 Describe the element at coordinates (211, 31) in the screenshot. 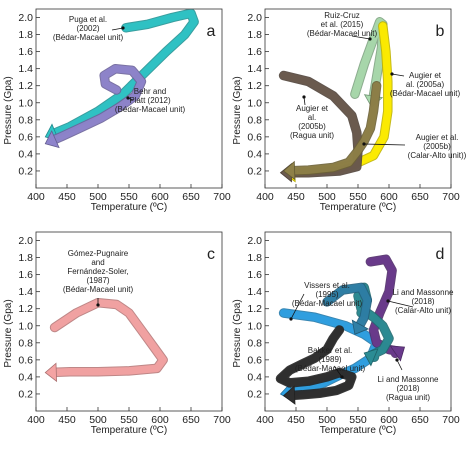

I see `panel-letter: a` at that location.